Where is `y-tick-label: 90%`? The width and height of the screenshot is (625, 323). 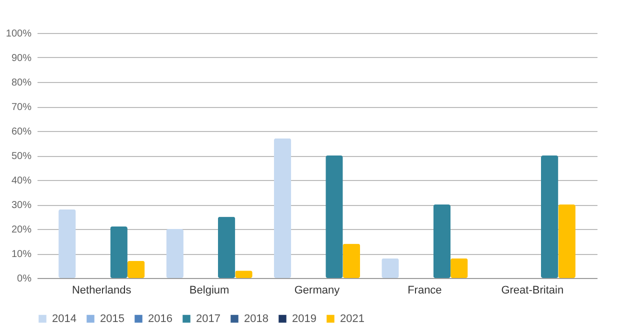 y-tick-label: 90% is located at coordinates (21, 58).